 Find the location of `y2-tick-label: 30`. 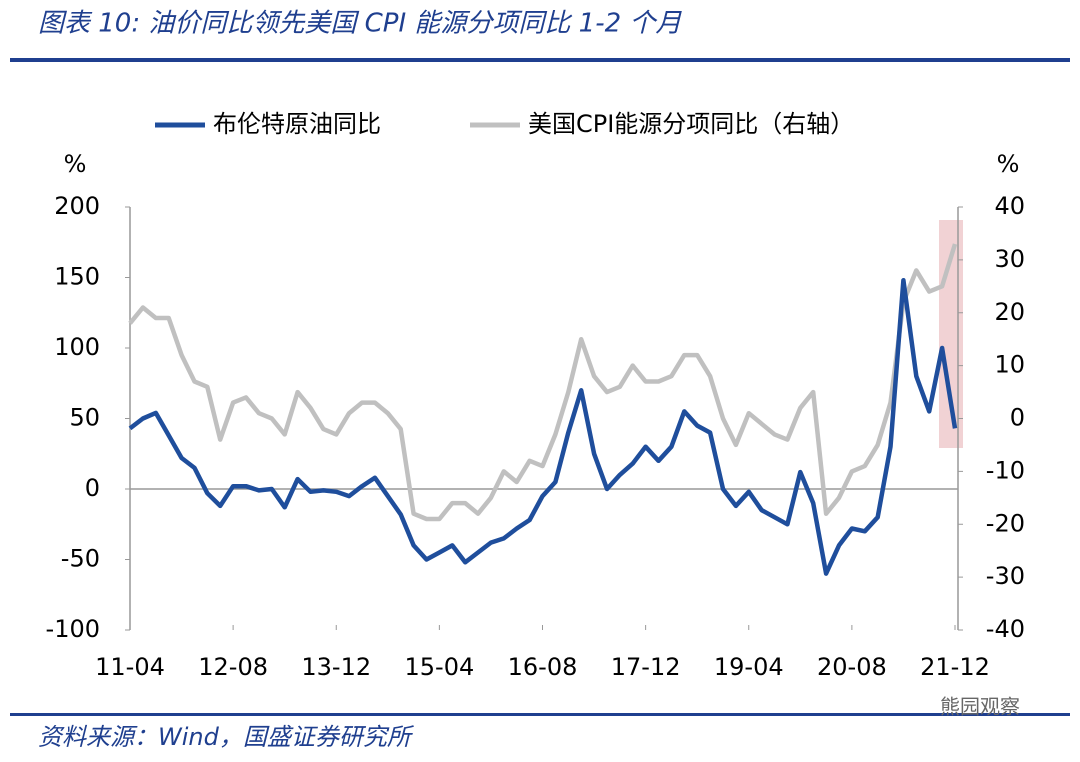

y2-tick-label: 30 is located at coordinates (1009, 259).